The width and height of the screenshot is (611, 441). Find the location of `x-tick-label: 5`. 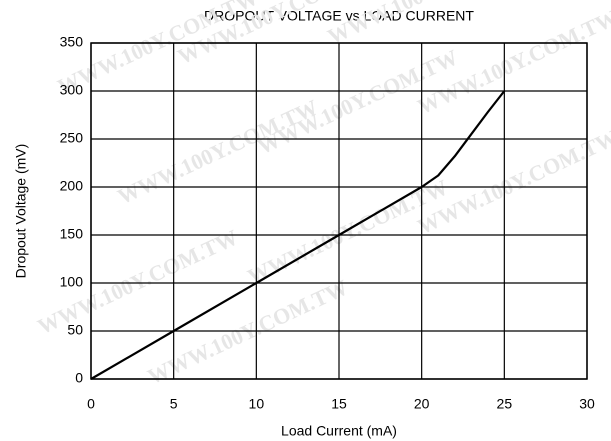

x-tick-label: 5 is located at coordinates (174, 404).